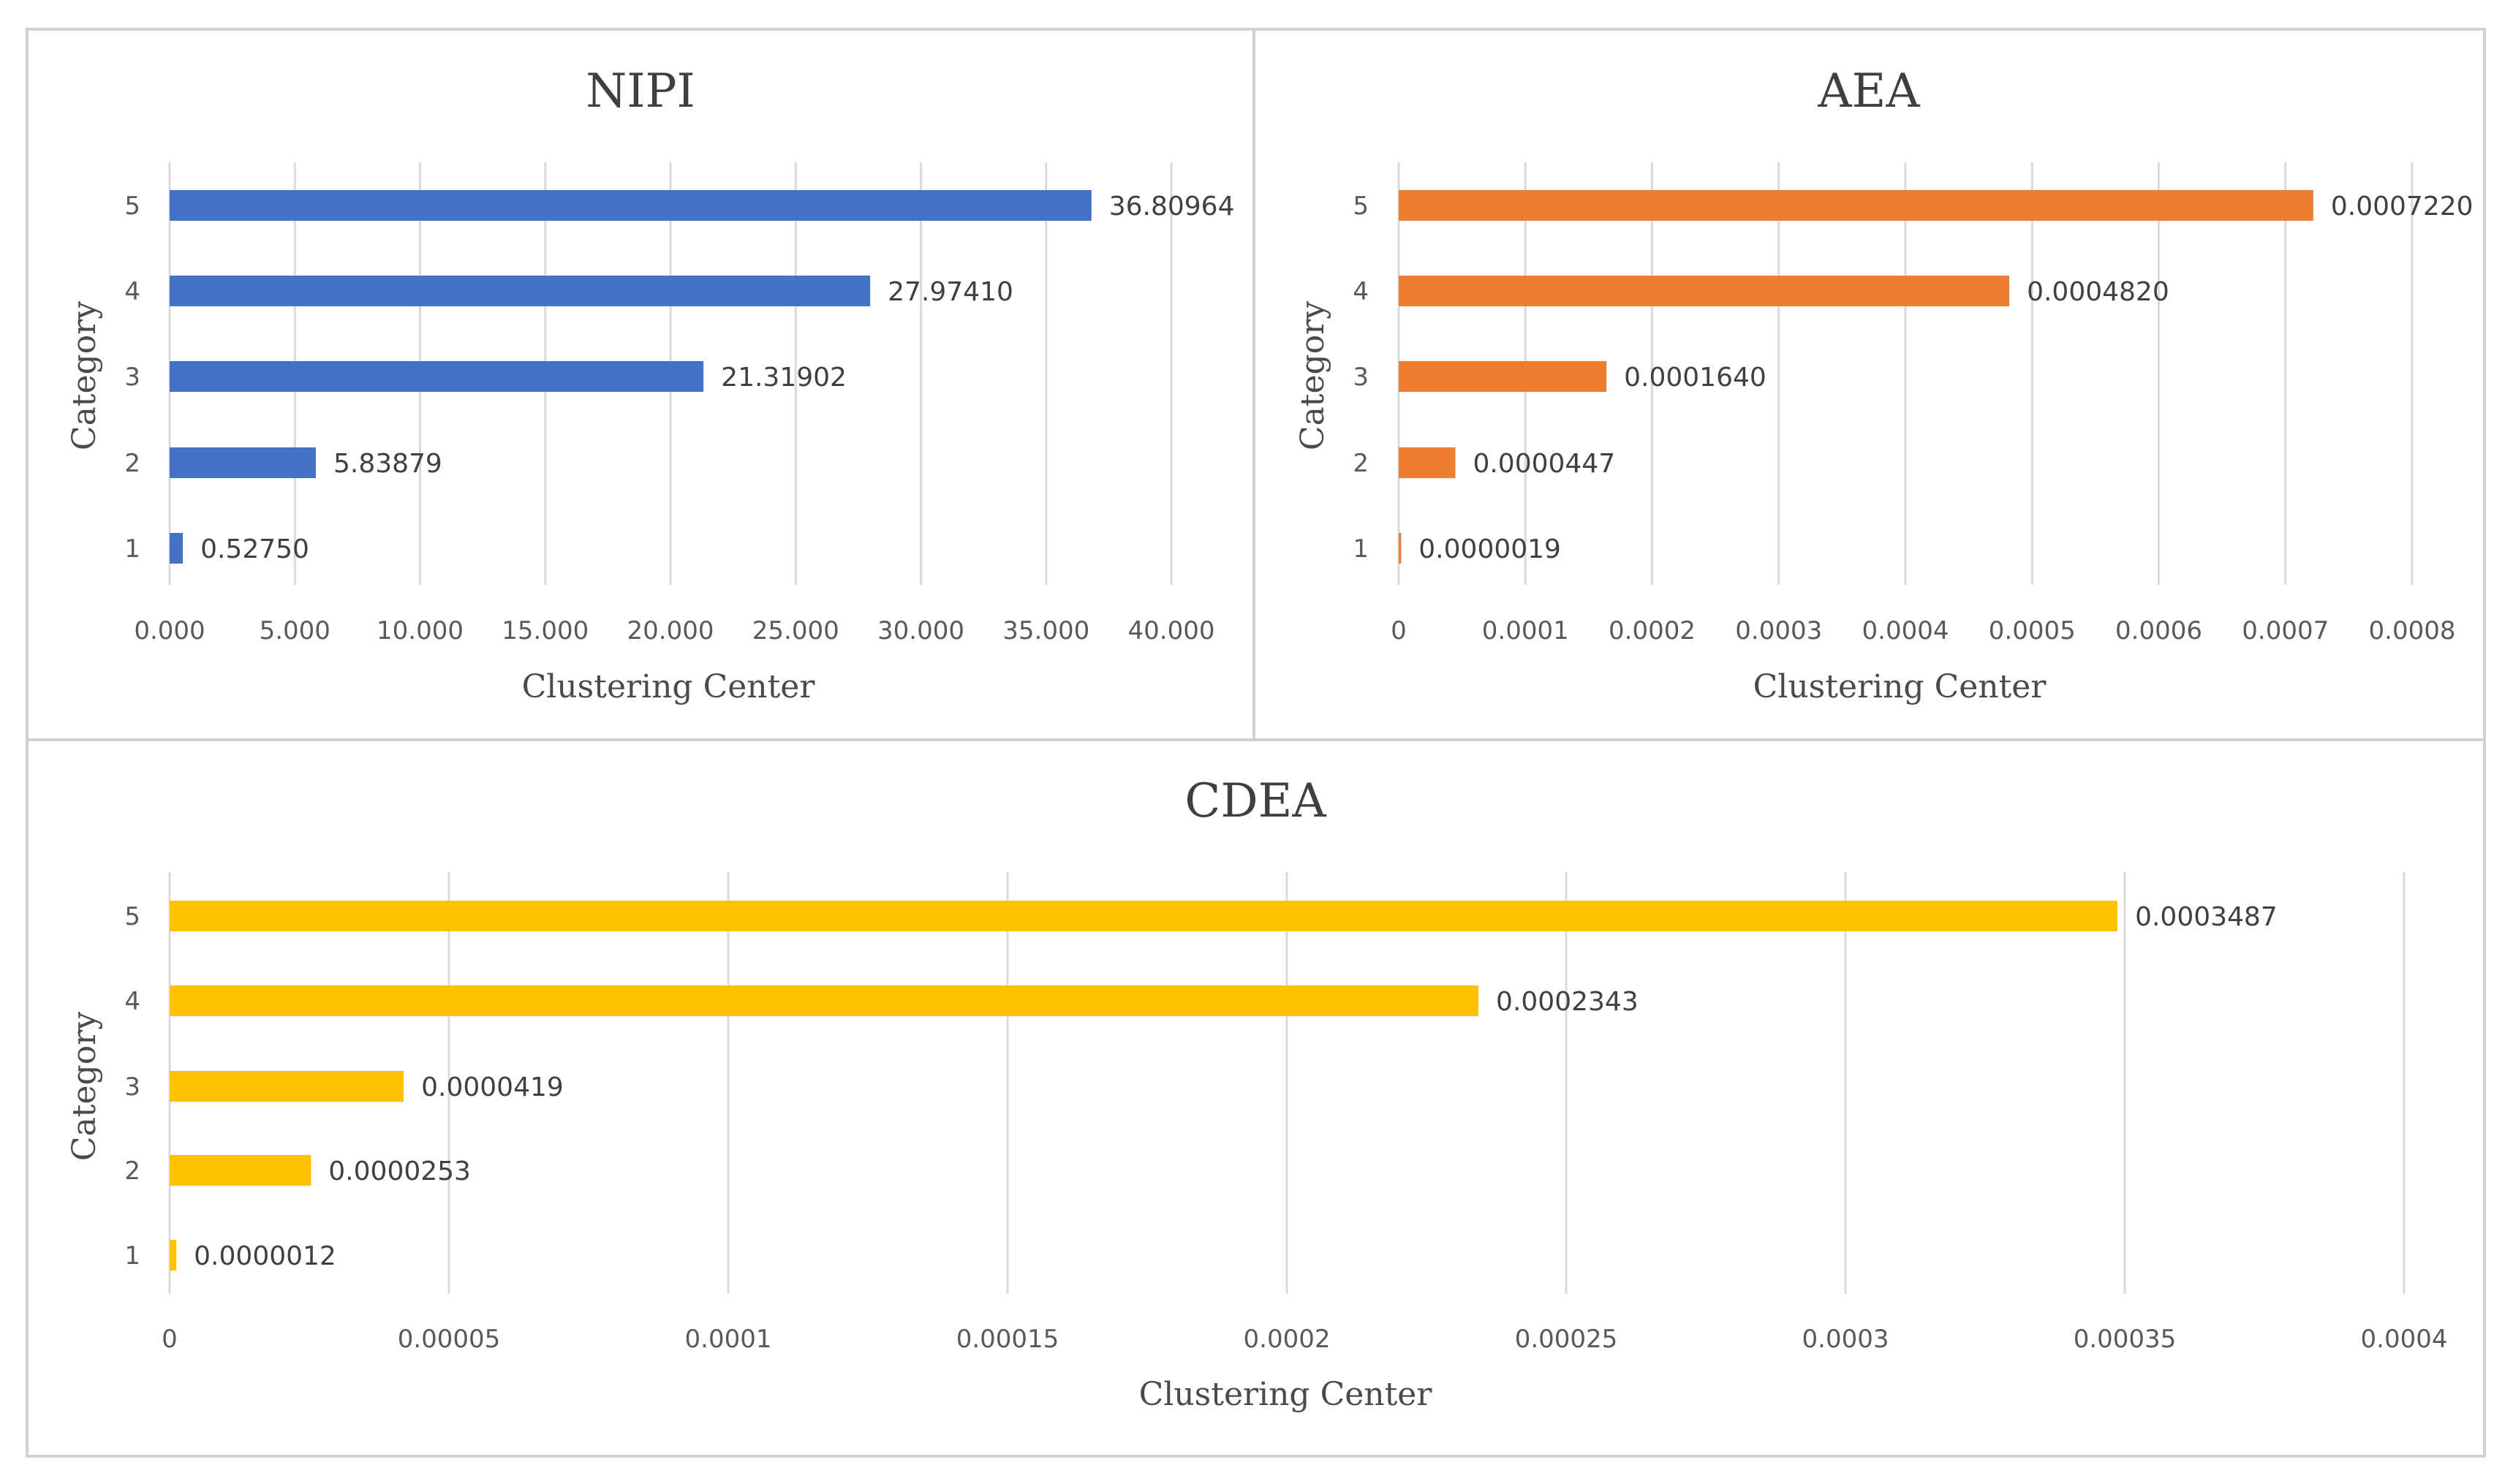 The image size is (2513, 1484). What do you see at coordinates (1361, 291) in the screenshot?
I see `aea-y-tick-label: 4` at bounding box center [1361, 291].